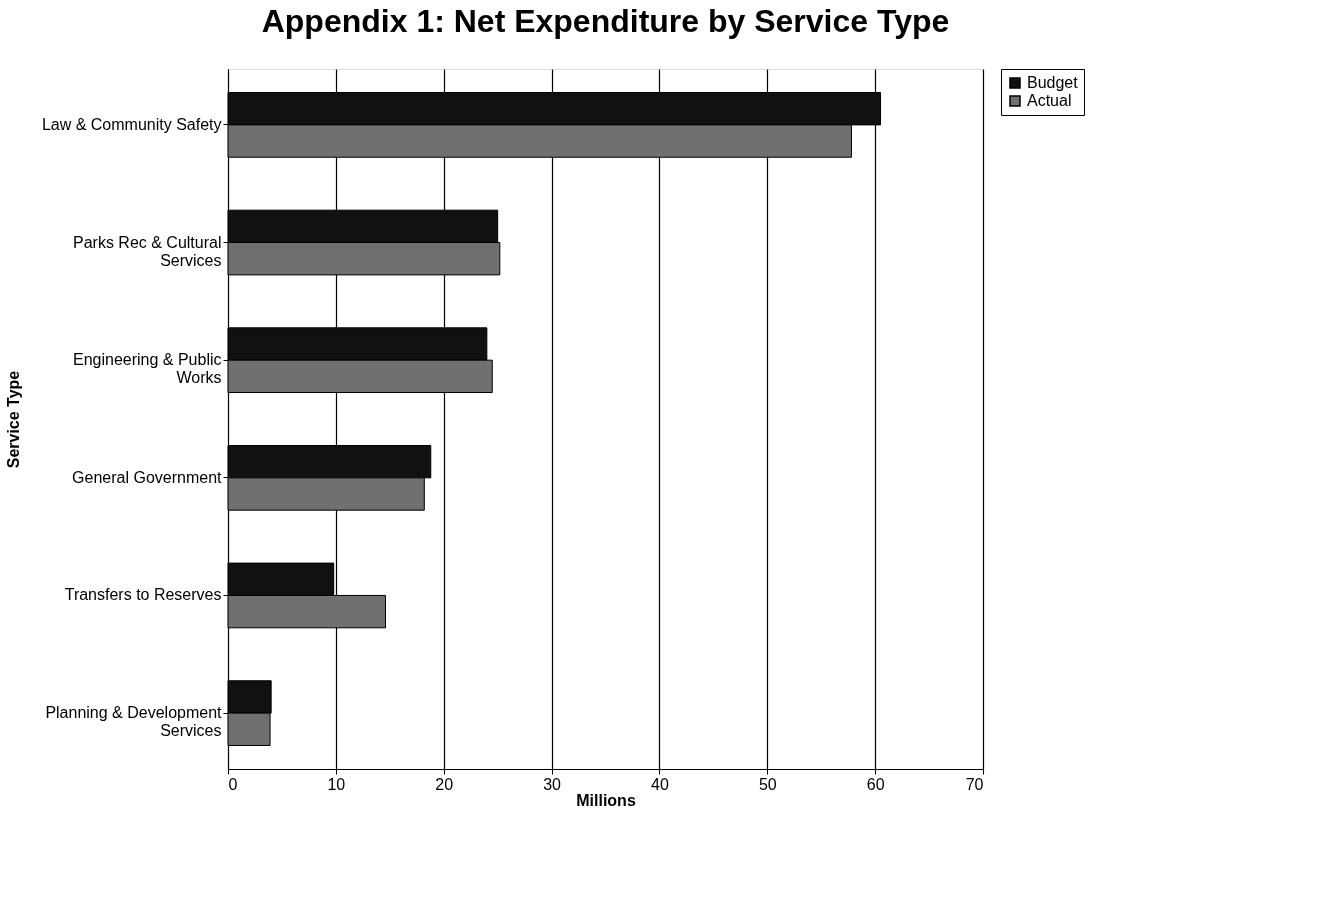 Image resolution: width=1331 pixels, height=912 pixels. What do you see at coordinates (444, 784) in the screenshot?
I see `x-tick-label: 20` at bounding box center [444, 784].